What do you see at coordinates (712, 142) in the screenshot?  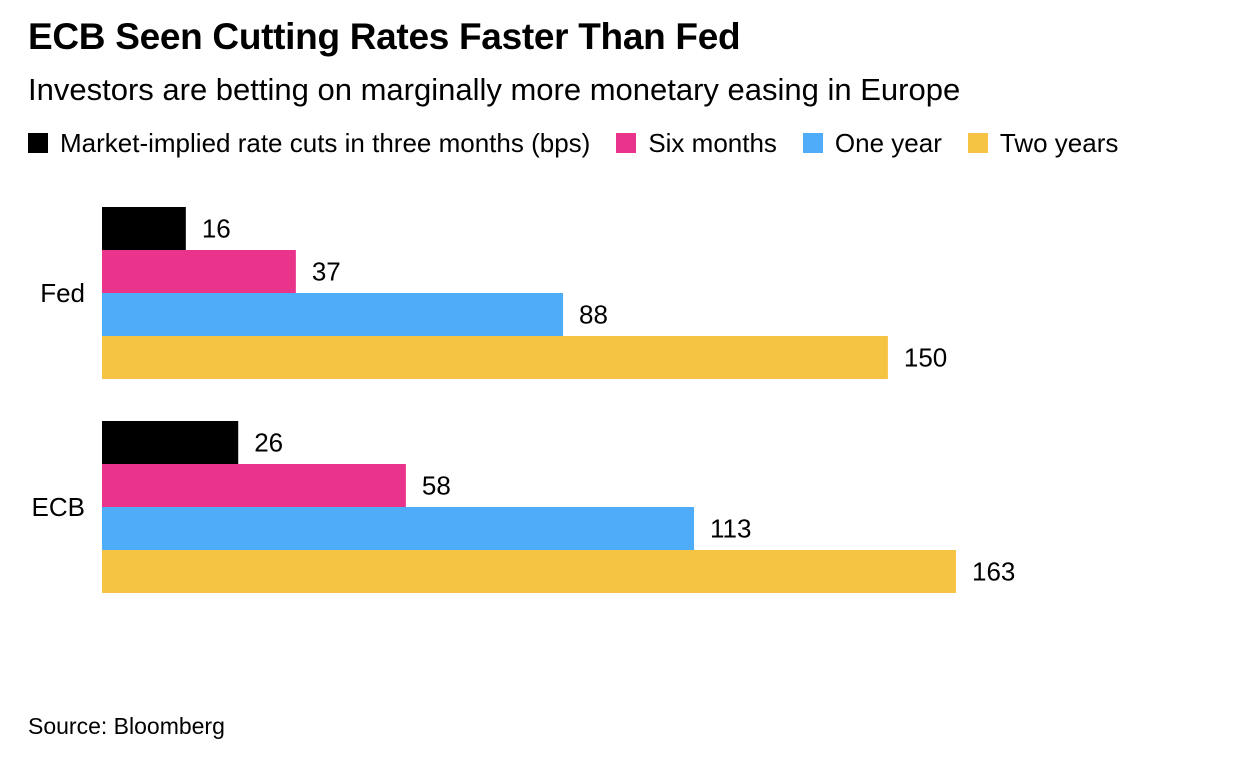 I see `legend-label-six-months: Six months` at bounding box center [712, 142].